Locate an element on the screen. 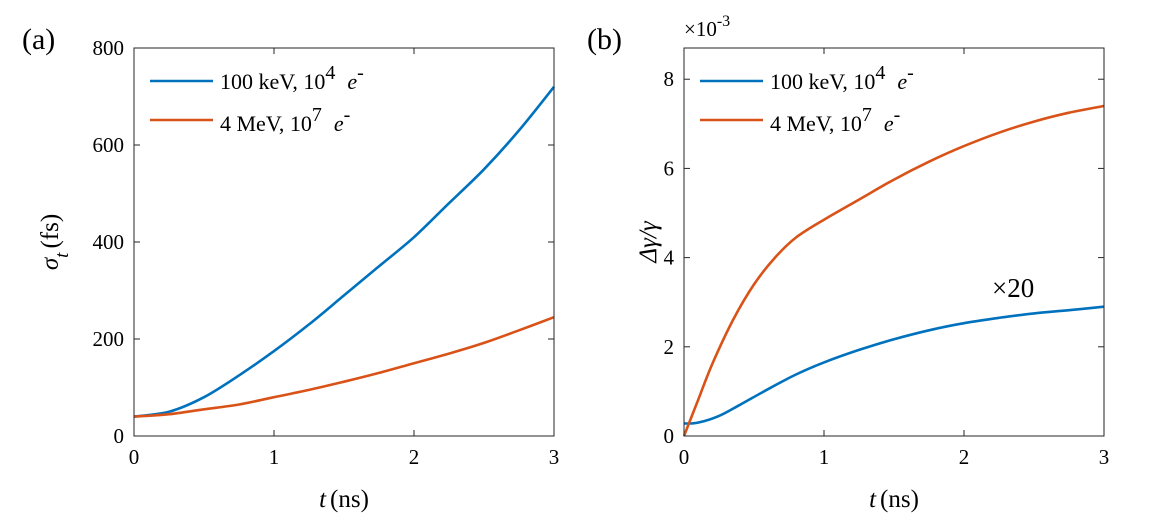  x-tick-label-a-3: 3 is located at coordinates (554, 457).